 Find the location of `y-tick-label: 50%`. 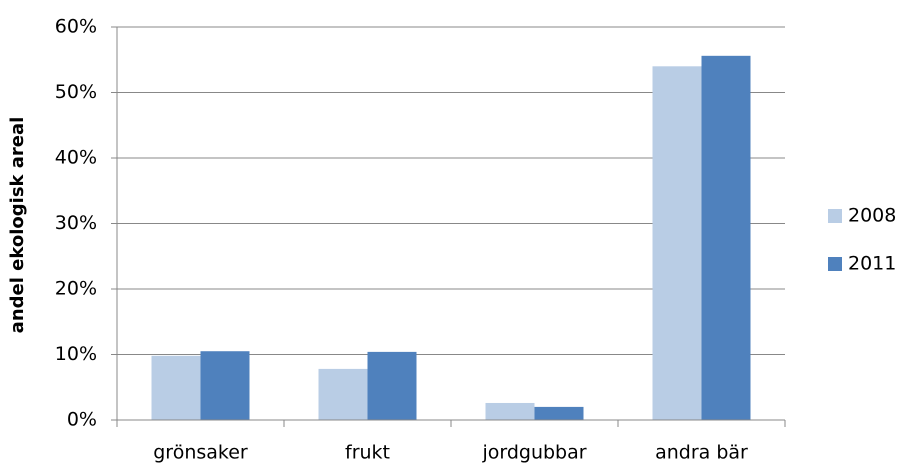

y-tick-label: 50% is located at coordinates (76, 92).